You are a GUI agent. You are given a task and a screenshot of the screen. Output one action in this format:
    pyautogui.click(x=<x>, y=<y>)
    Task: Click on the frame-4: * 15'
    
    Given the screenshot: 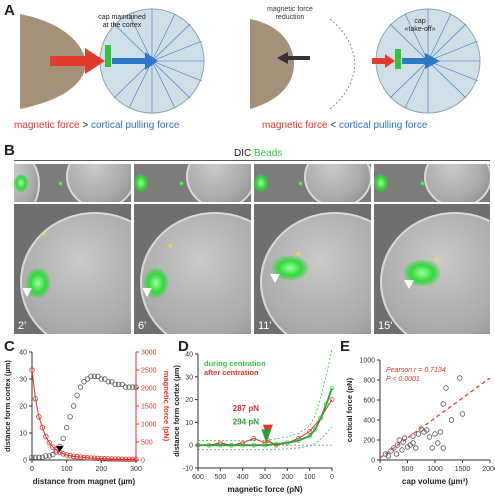 What is the action you would take?
    pyautogui.click(x=432, y=269)
    